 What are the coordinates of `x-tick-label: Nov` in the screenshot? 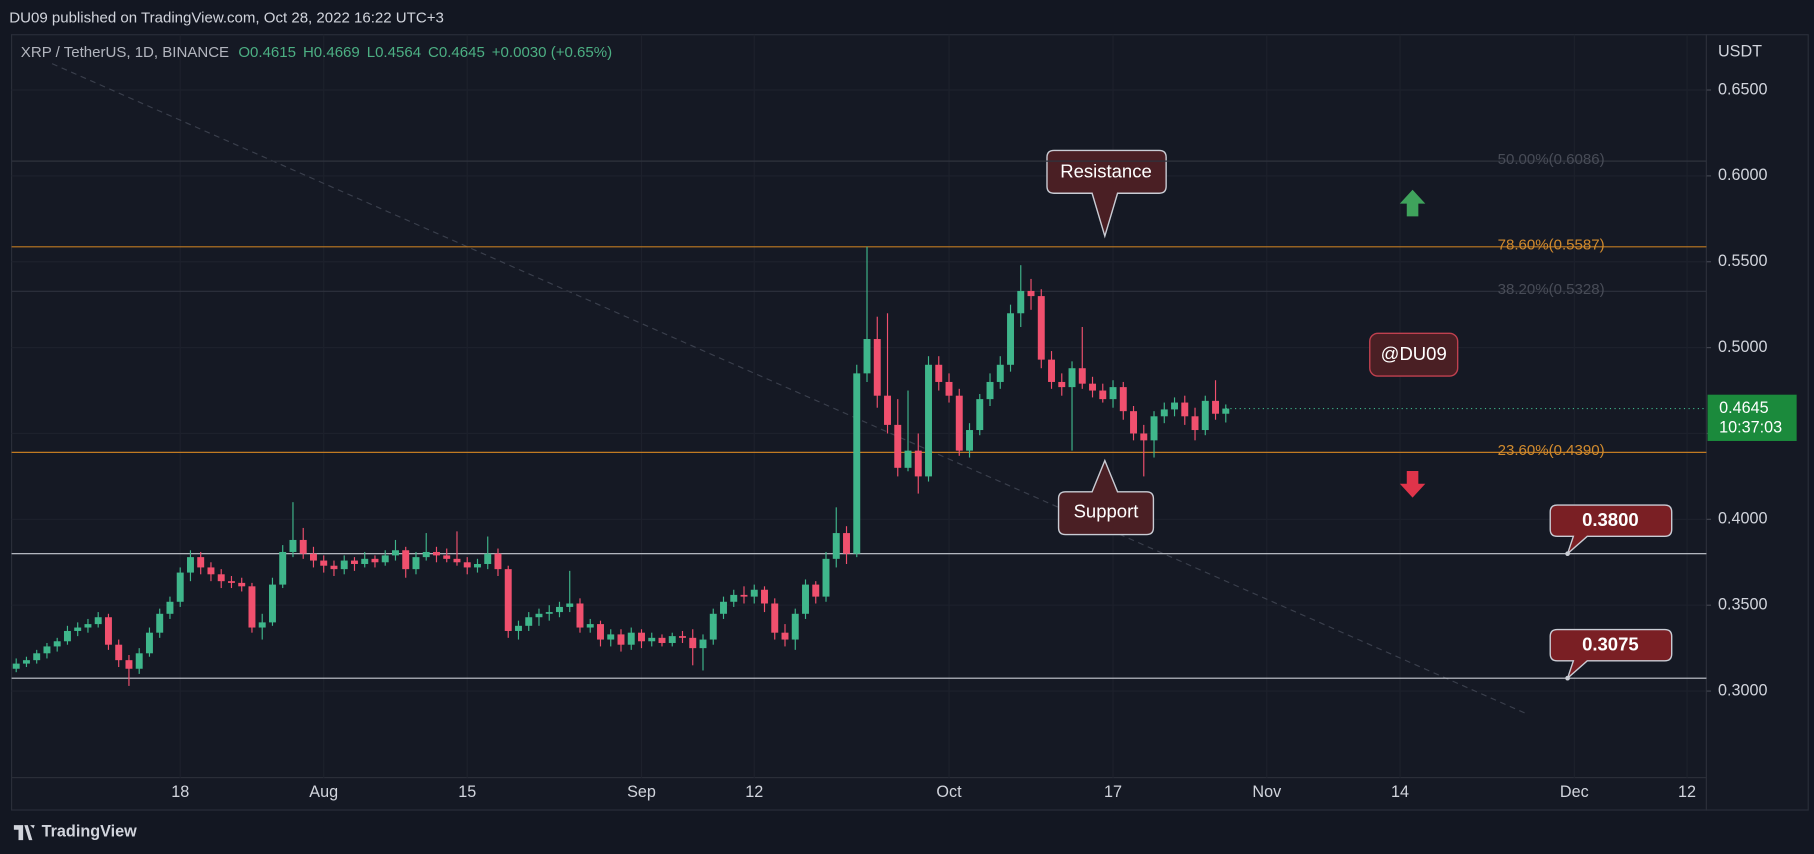 It's located at (1267, 792).